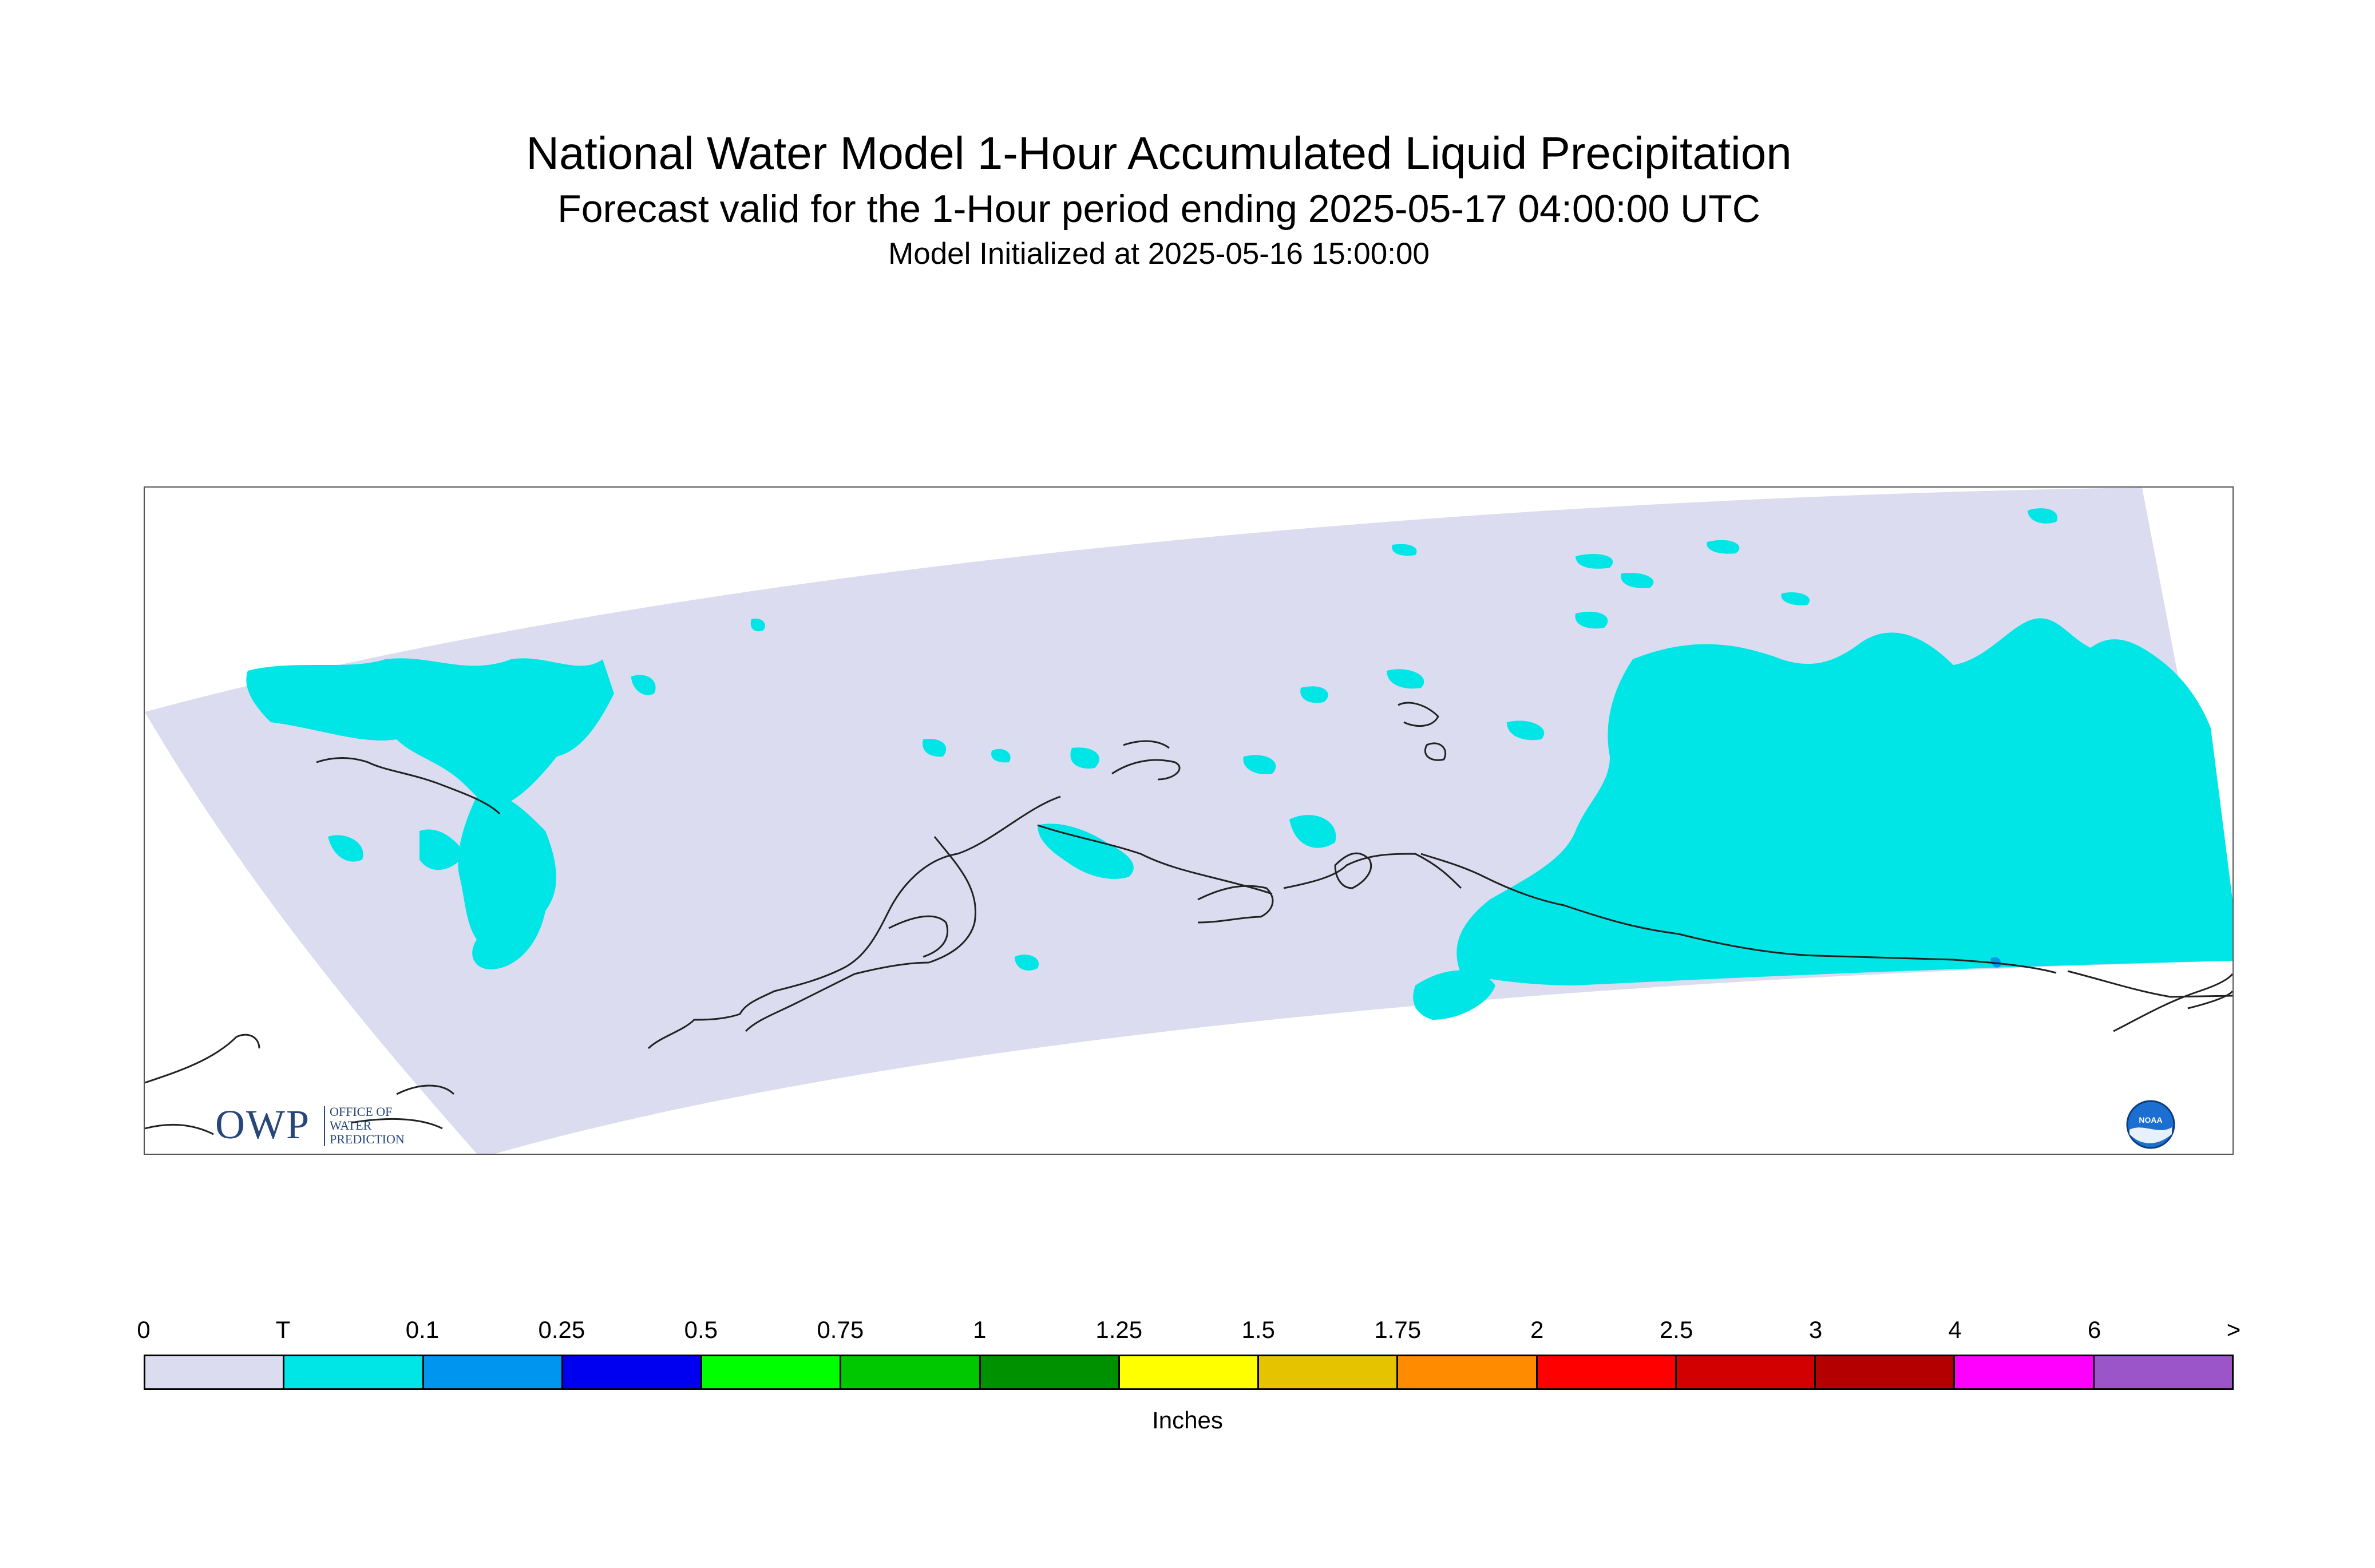 This screenshot has width=2375, height=1568. Describe the element at coordinates (1119, 1329) in the screenshot. I see `legend-tick-label: 1.25` at that location.